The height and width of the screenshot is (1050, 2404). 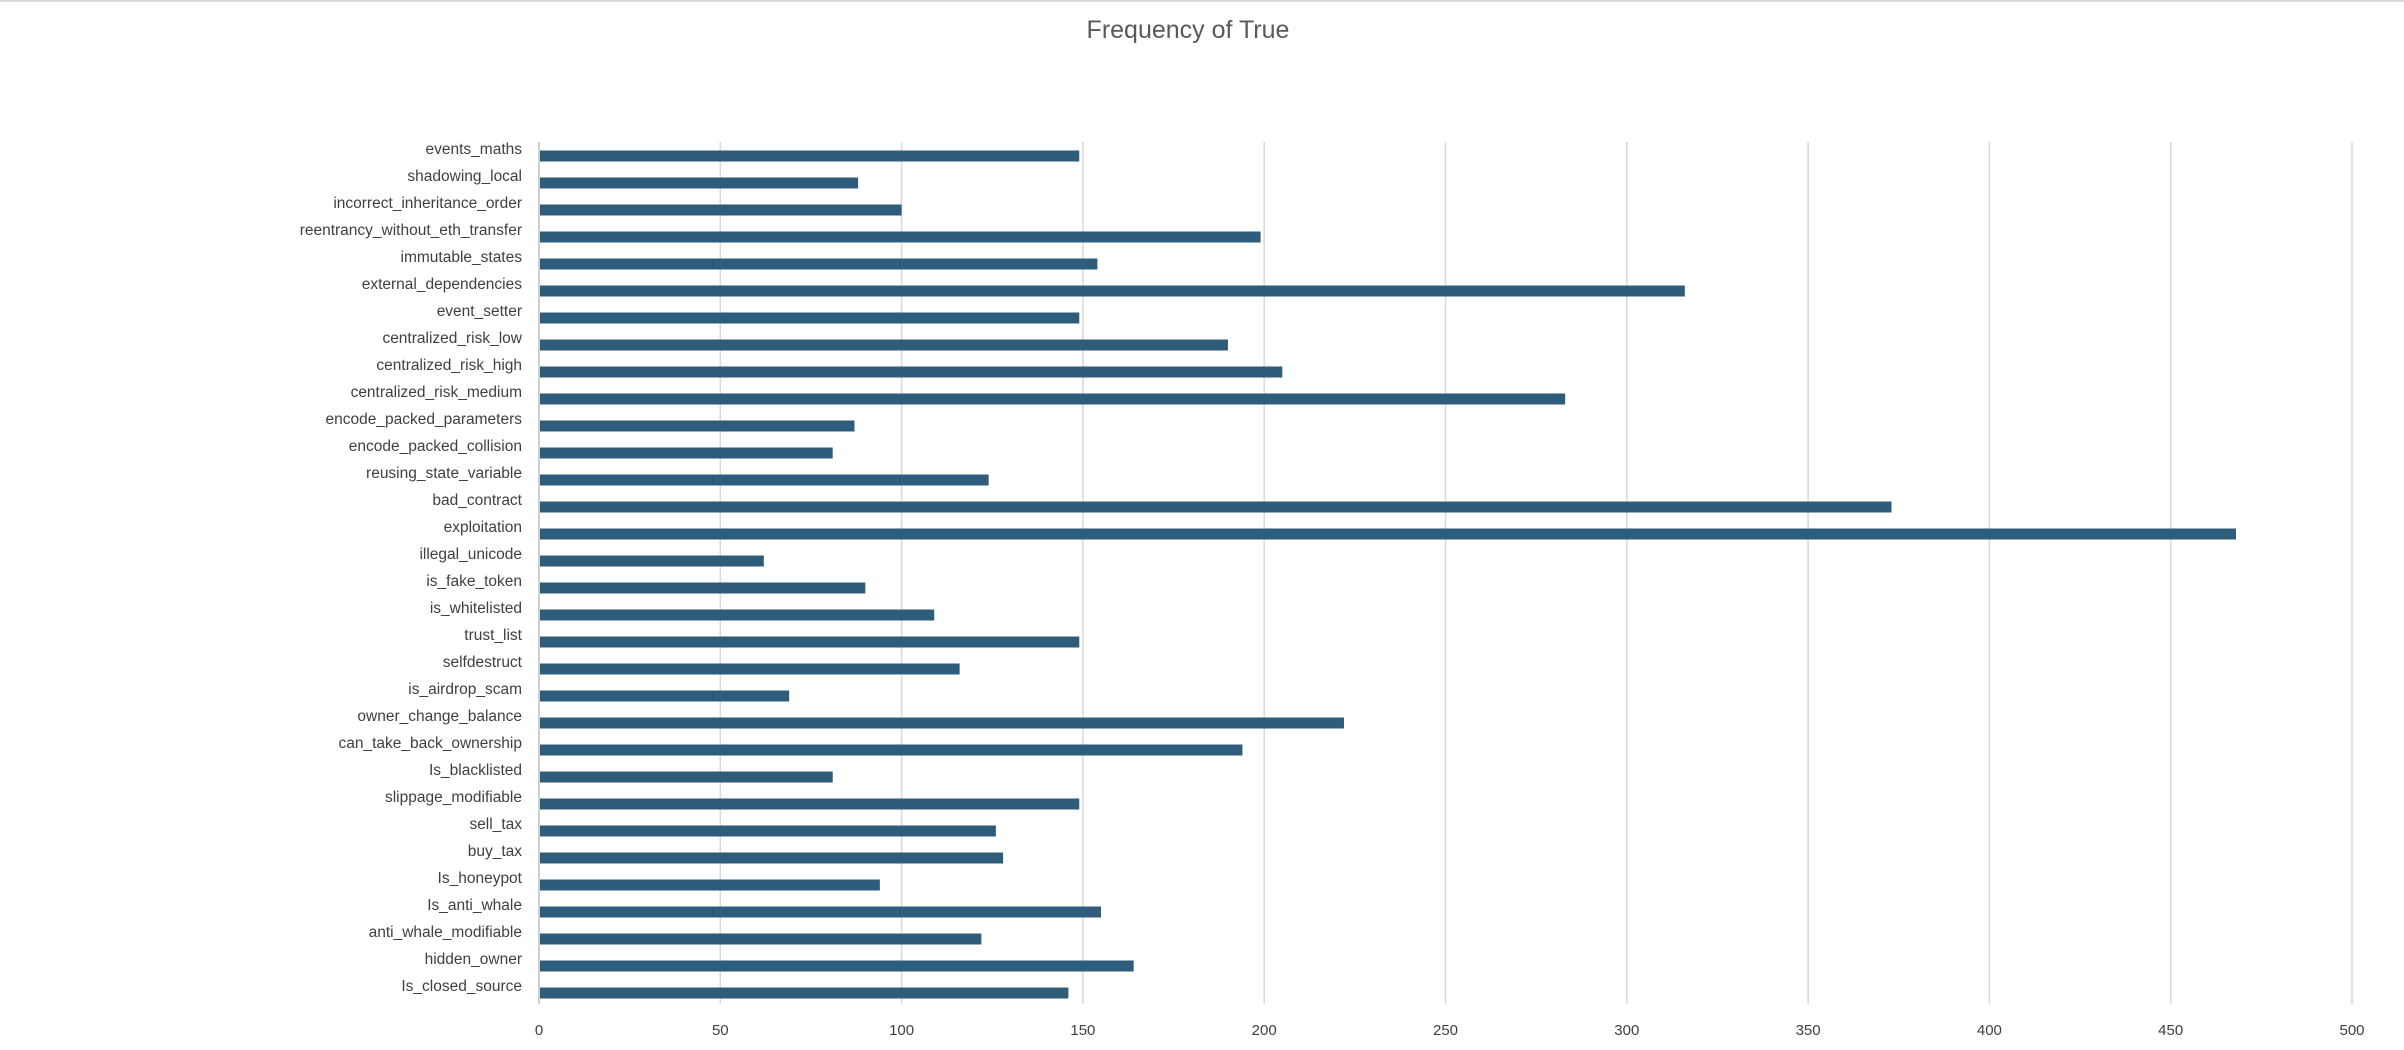 What do you see at coordinates (1202, 1) in the screenshot?
I see `top-border` at bounding box center [1202, 1].